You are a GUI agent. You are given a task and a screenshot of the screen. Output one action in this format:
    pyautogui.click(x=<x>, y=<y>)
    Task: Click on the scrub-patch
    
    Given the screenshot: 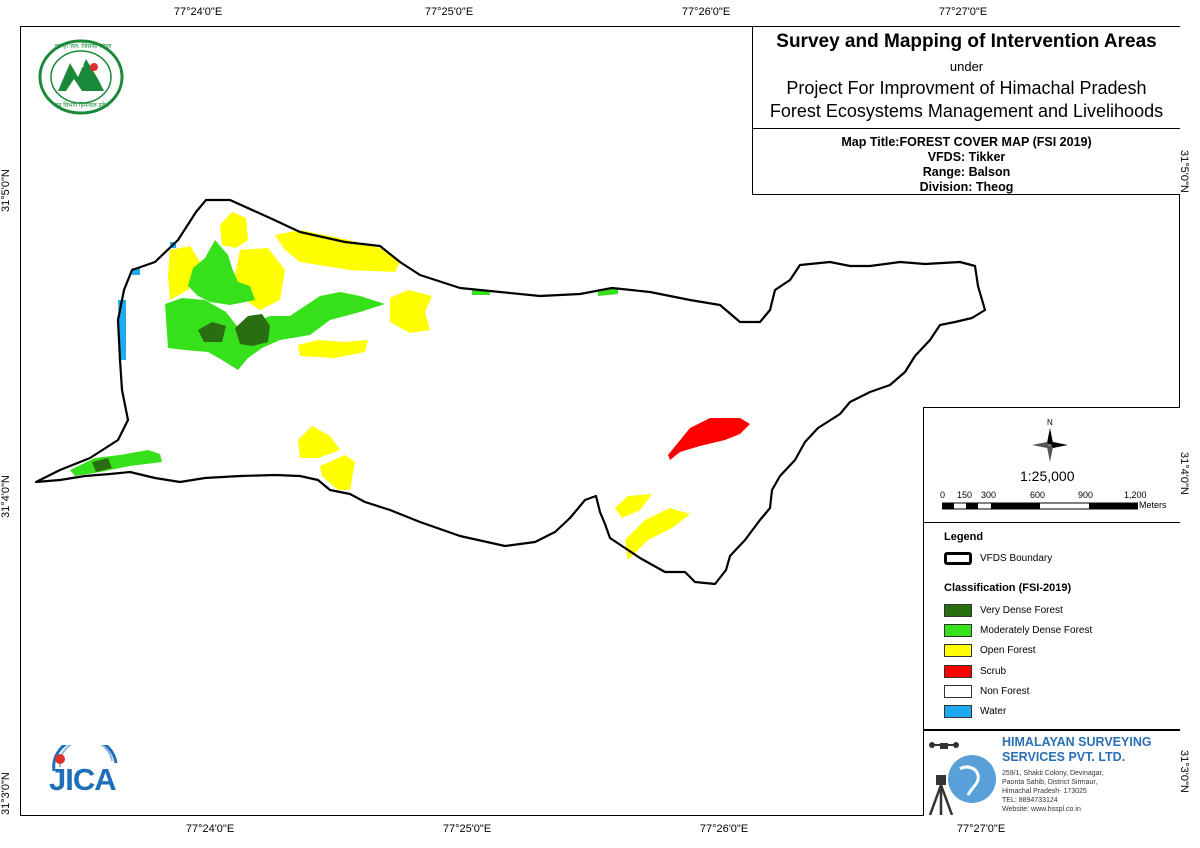 What is the action you would take?
    pyautogui.click(x=709, y=439)
    